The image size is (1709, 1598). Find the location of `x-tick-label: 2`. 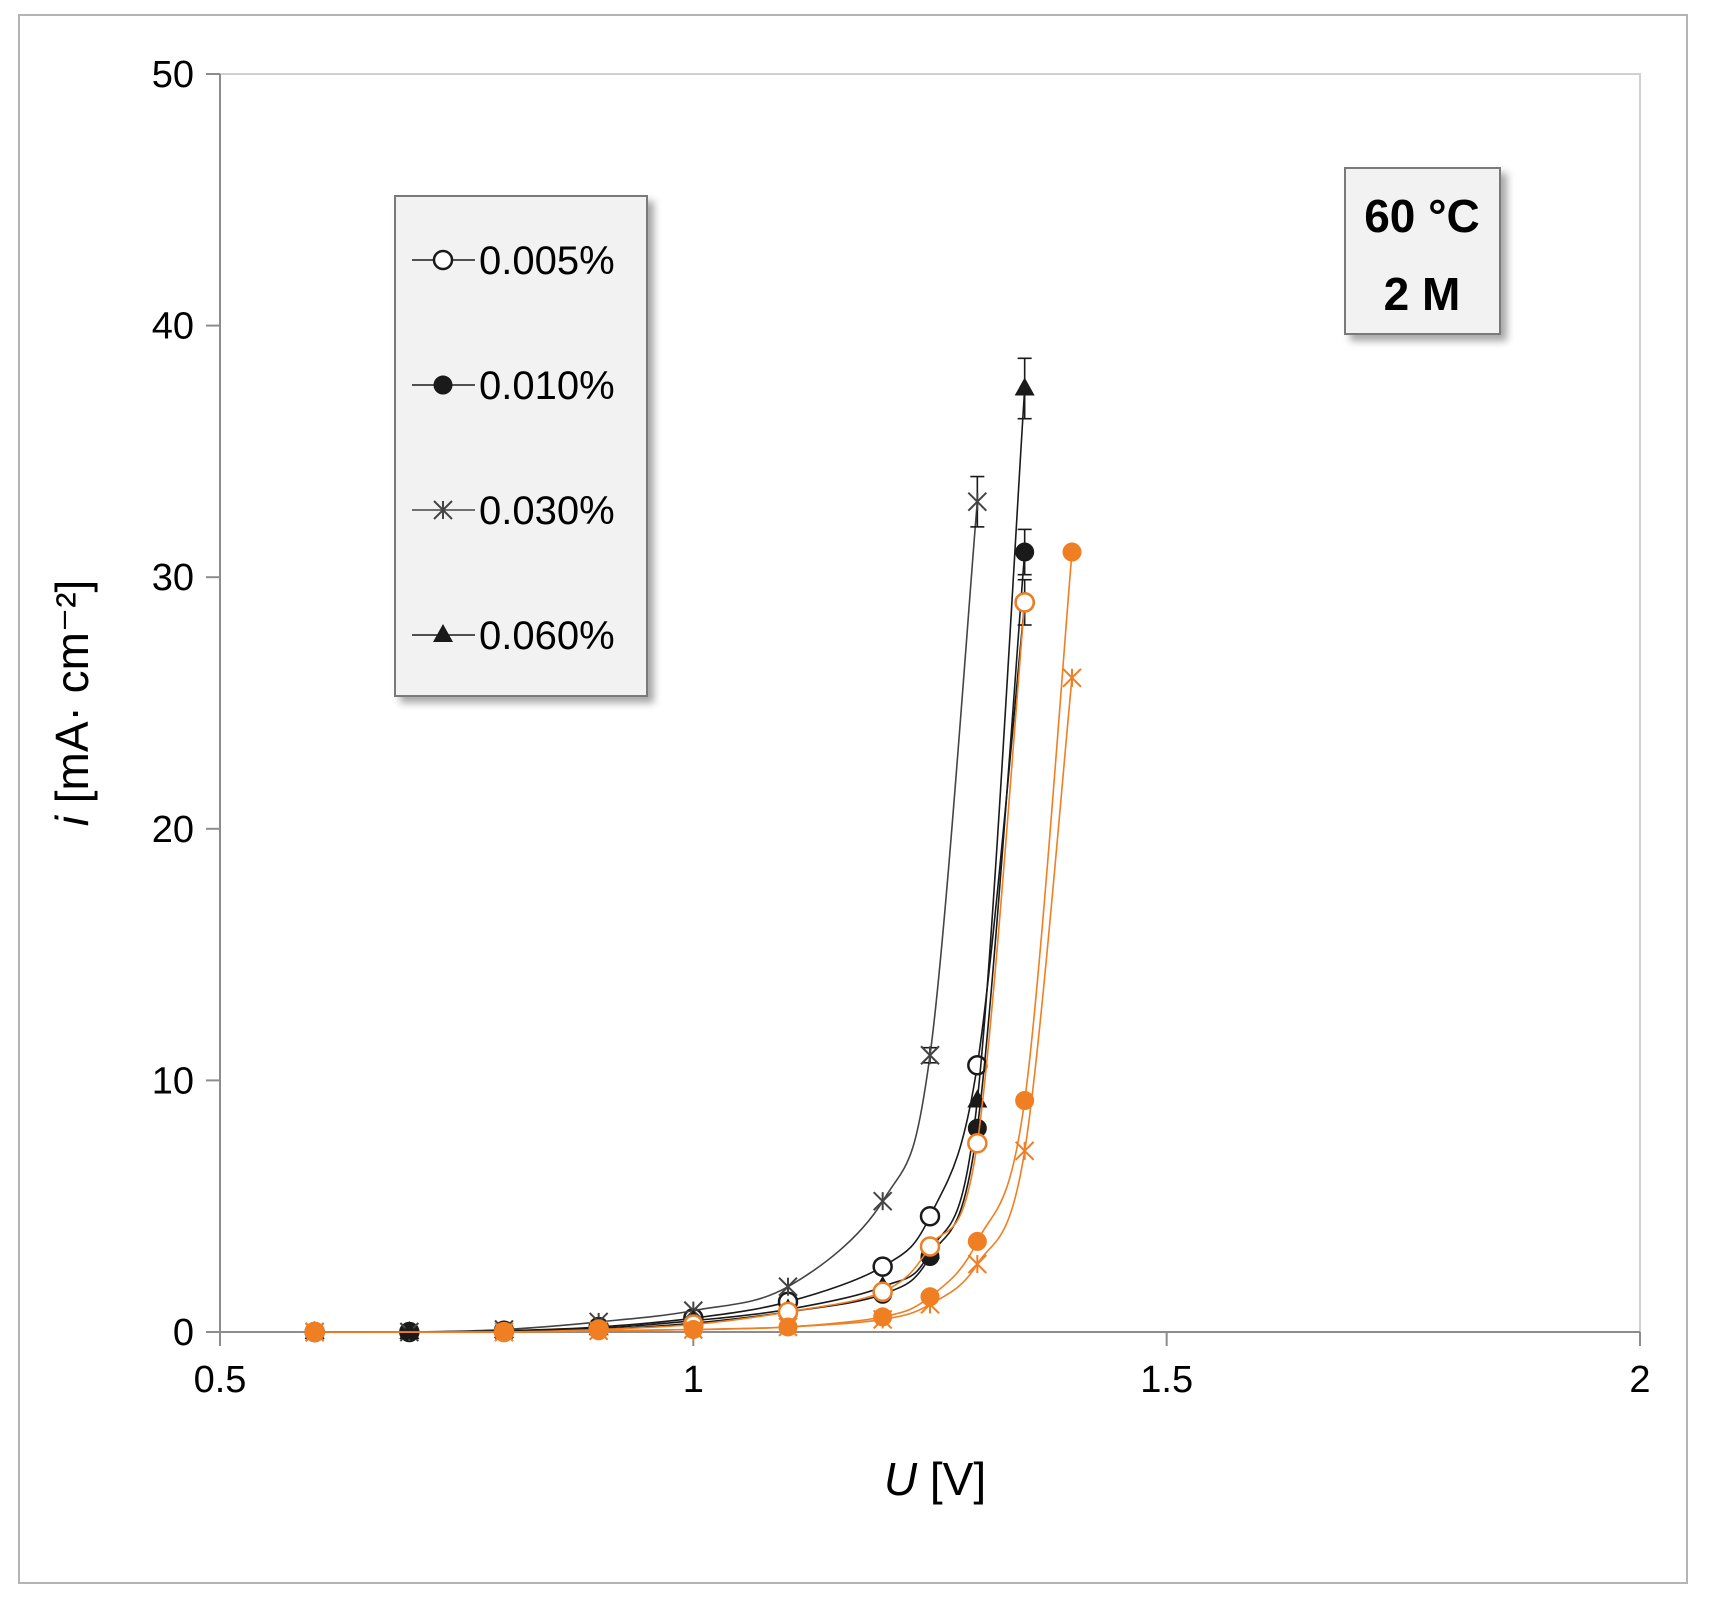

x-tick-label: 2 is located at coordinates (1639, 1380).